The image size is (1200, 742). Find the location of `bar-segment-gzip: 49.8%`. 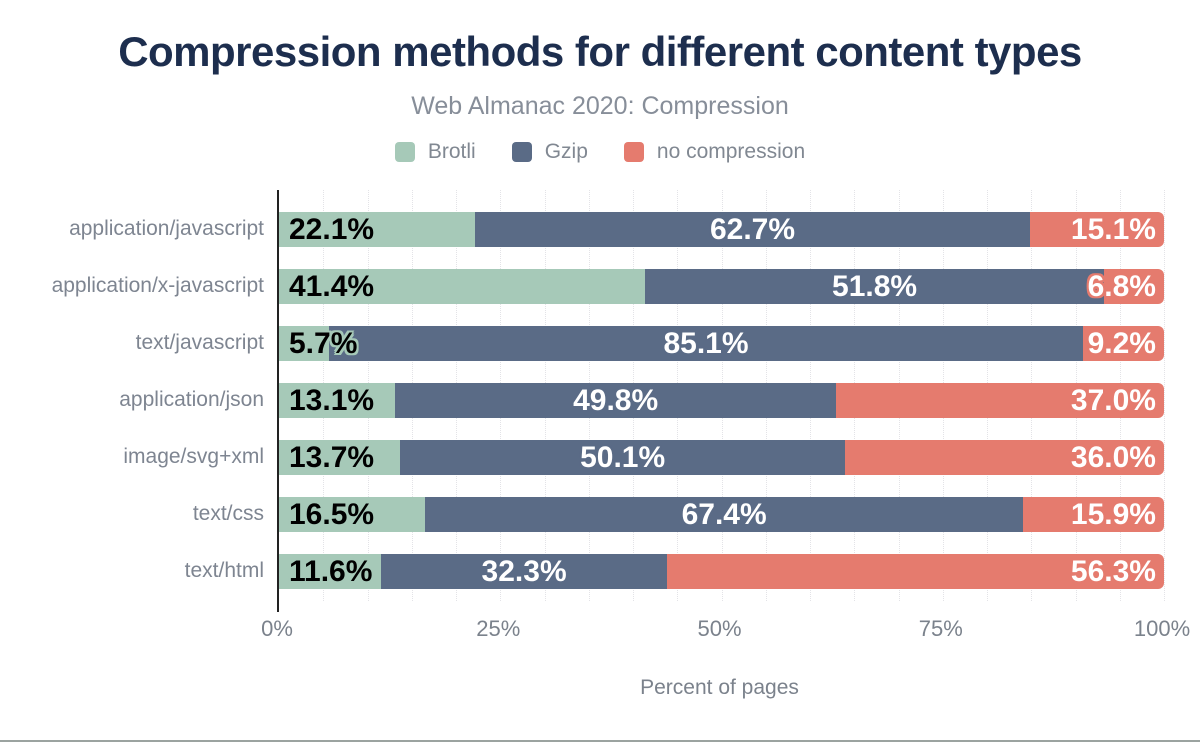

bar-segment-gzip: 49.8% is located at coordinates (616, 400).